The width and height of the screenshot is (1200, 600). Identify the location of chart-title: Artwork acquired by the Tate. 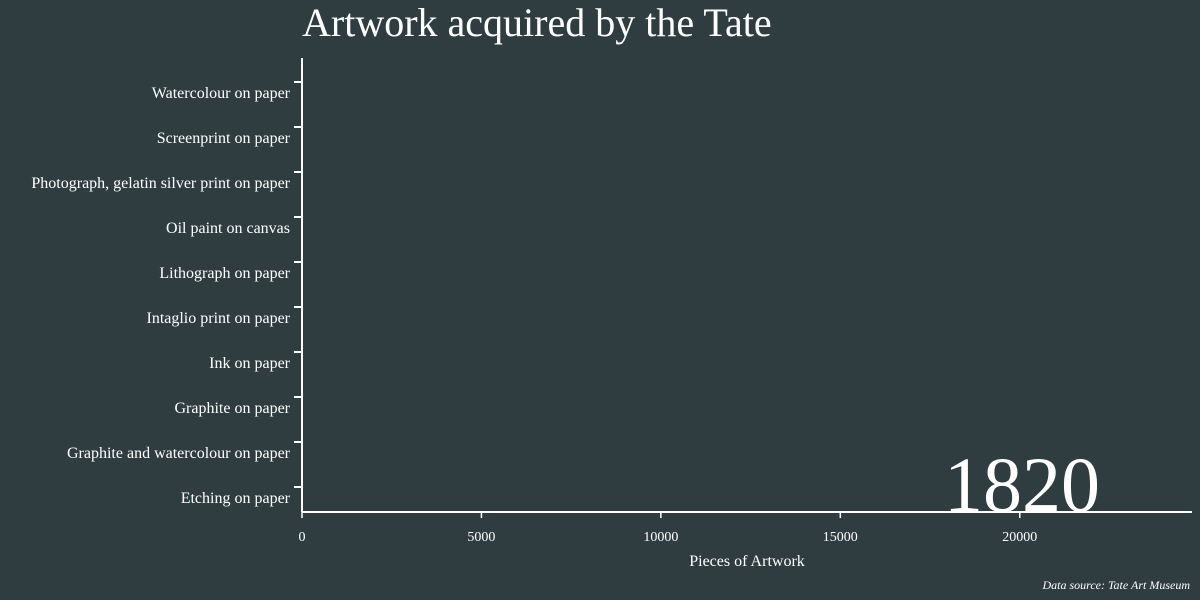
(537, 22).